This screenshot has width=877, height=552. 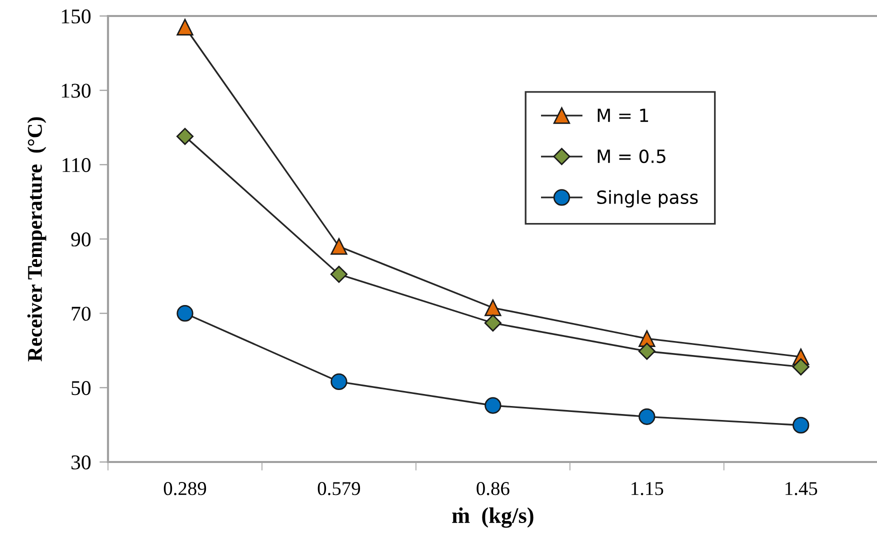 I want to click on y-tick-label: 70, so click(x=81, y=313).